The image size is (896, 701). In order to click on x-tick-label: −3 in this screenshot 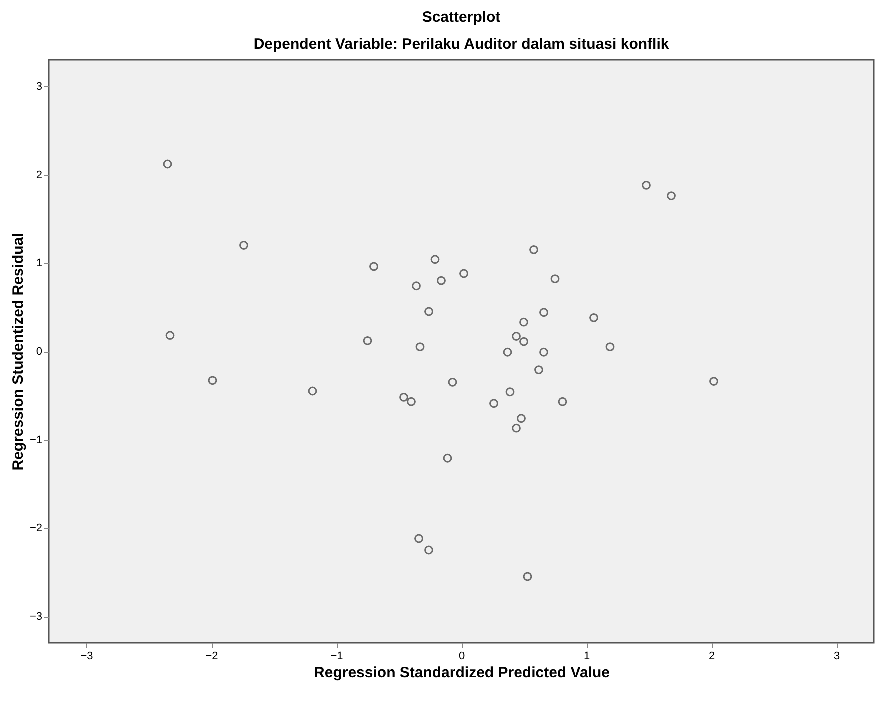, I will do `click(87, 656)`.